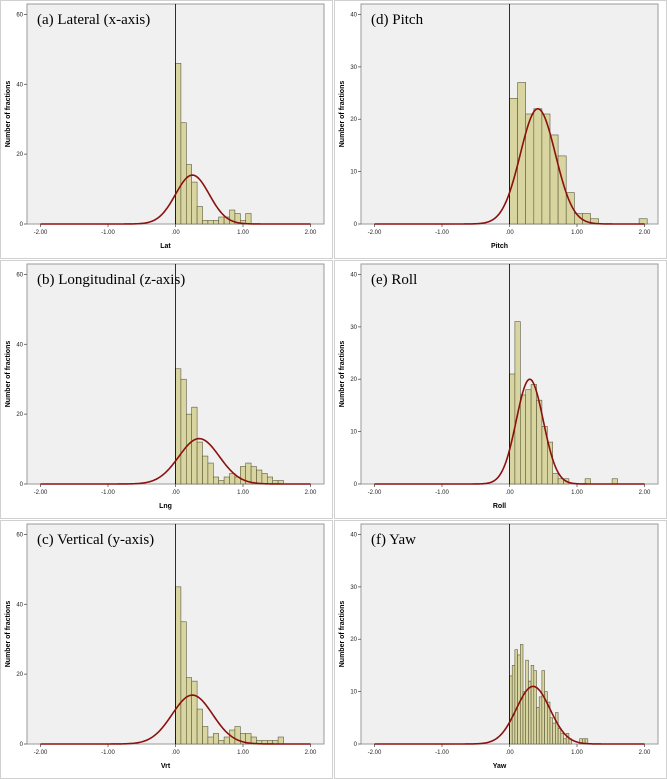  What do you see at coordinates (165, 506) in the screenshot?
I see `x-axis-label: Lng` at bounding box center [165, 506].